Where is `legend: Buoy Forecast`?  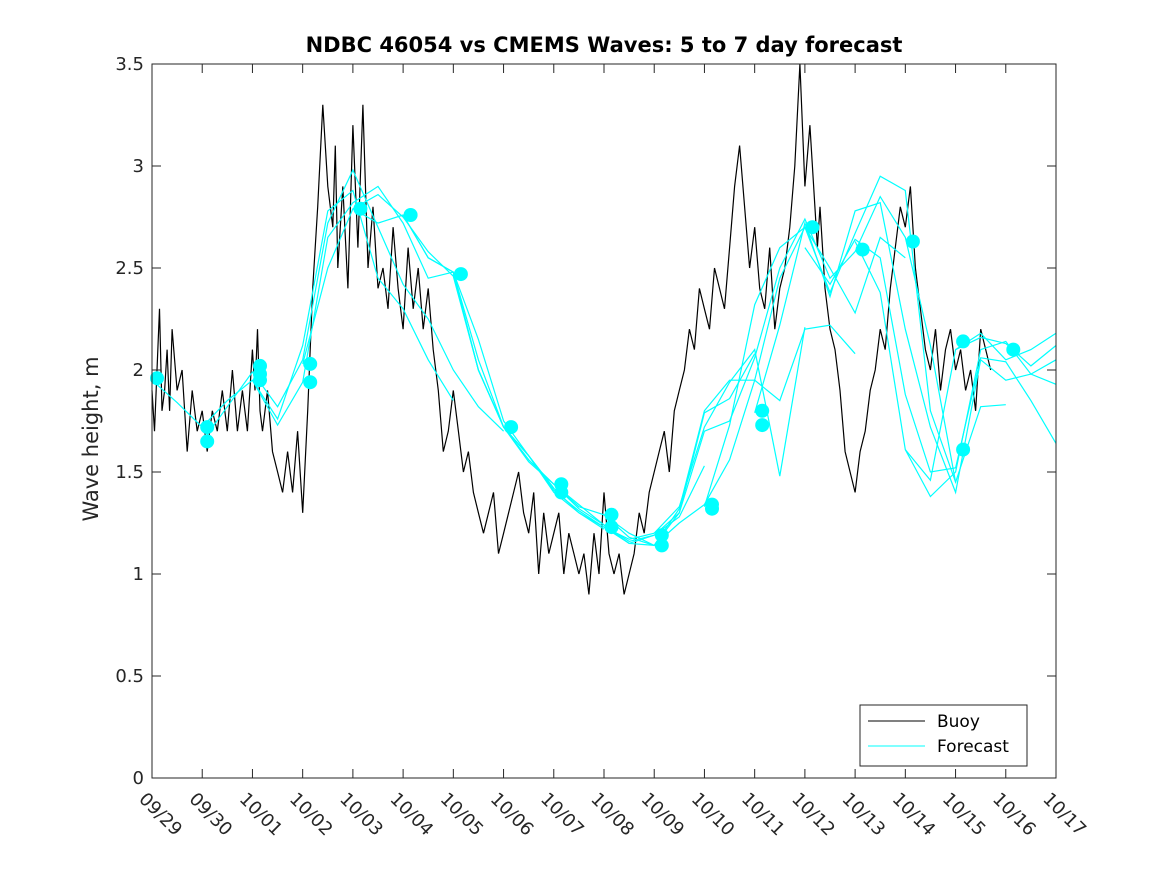 legend: Buoy Forecast is located at coordinates (943, 735).